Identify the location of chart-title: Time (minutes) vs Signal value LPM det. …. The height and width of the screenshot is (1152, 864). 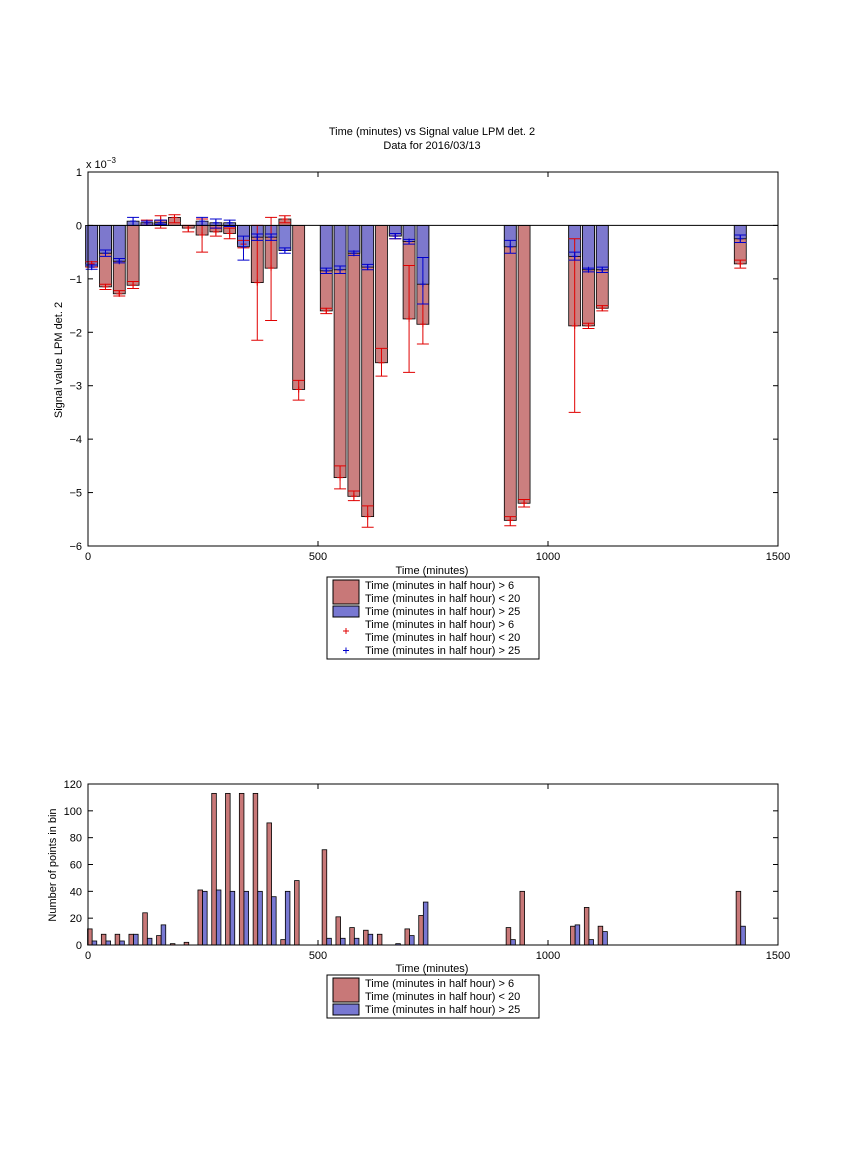
(432, 132).